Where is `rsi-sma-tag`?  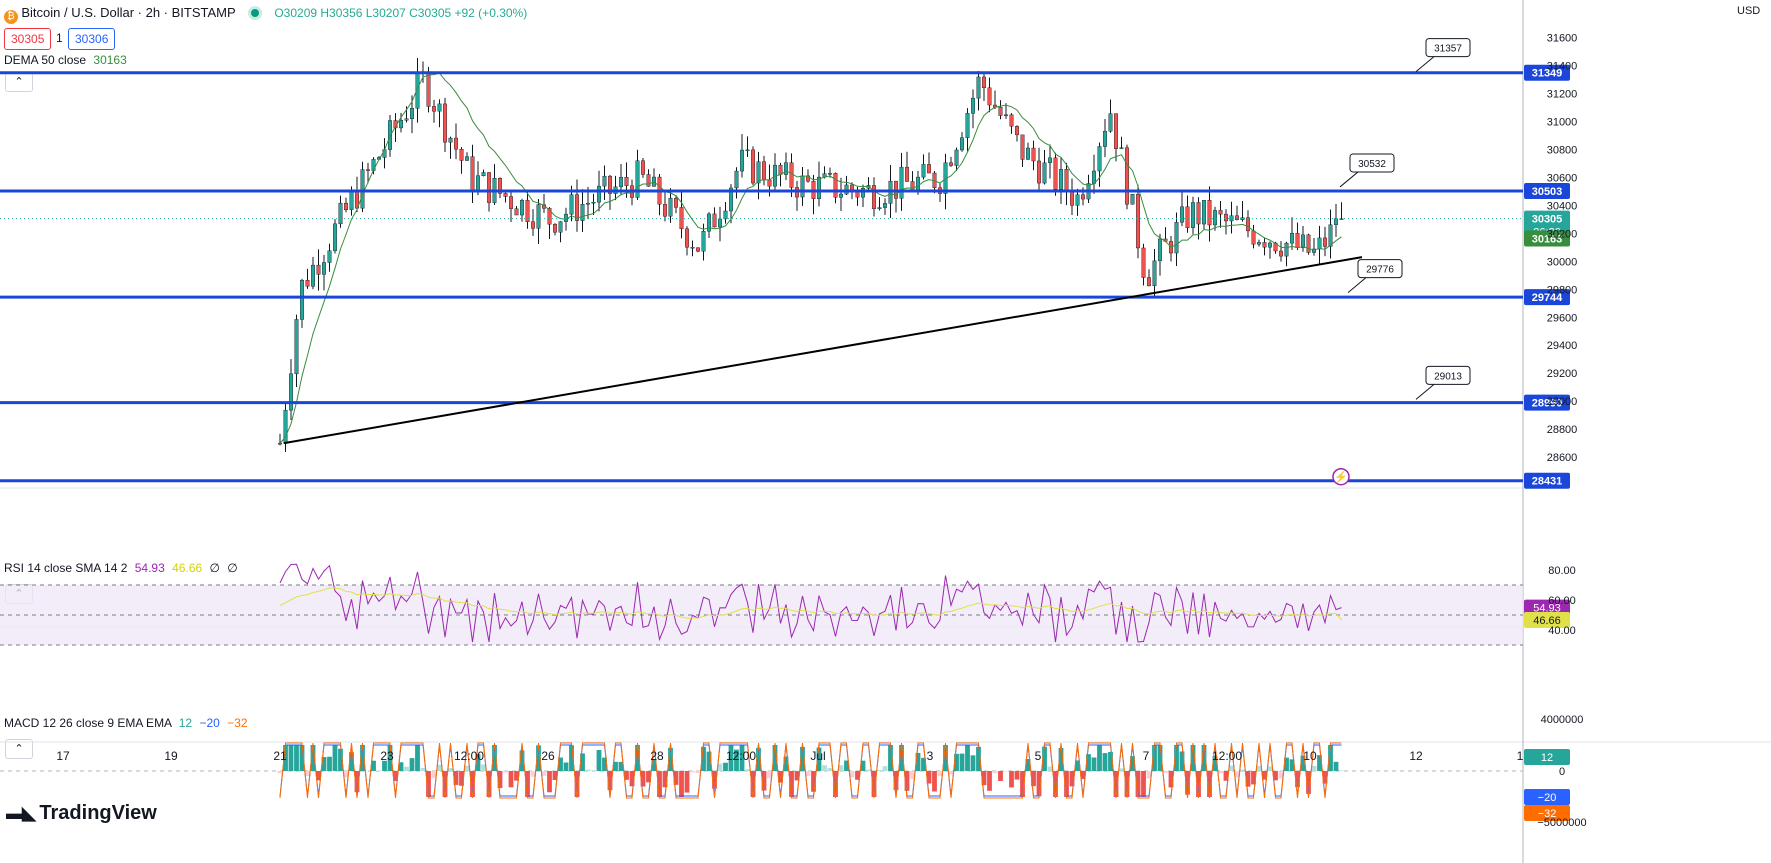 rsi-sma-tag is located at coordinates (1547, 620).